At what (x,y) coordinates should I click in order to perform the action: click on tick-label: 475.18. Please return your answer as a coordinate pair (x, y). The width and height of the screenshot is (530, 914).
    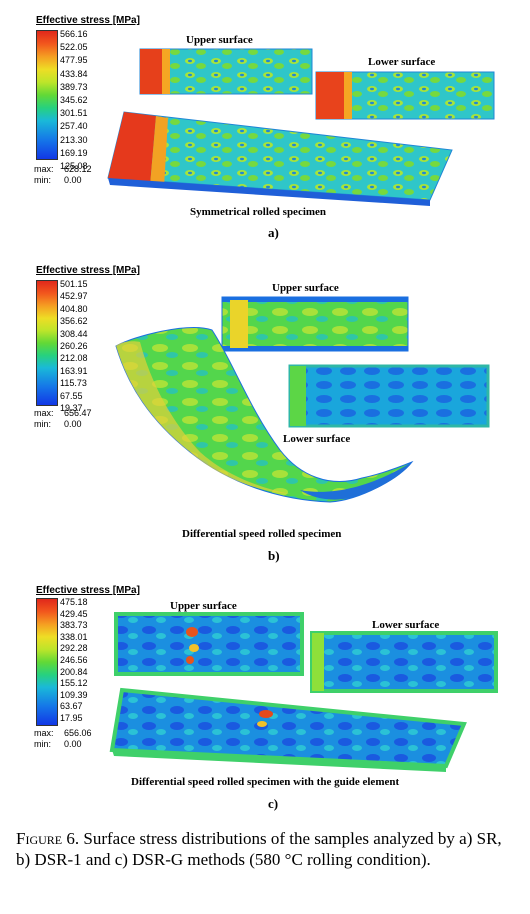
    Looking at the image, I should click on (74, 602).